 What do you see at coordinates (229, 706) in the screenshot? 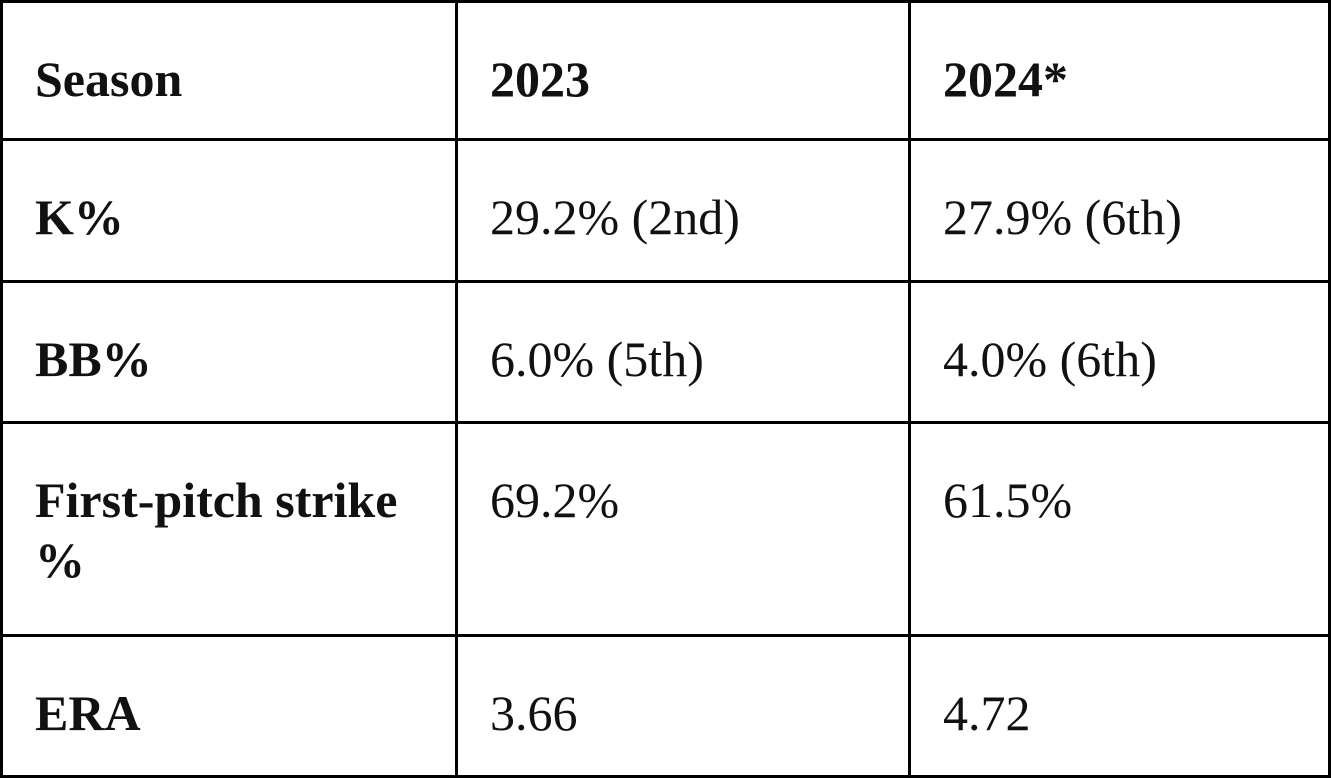
I see `row-label: ERA` at bounding box center [229, 706].